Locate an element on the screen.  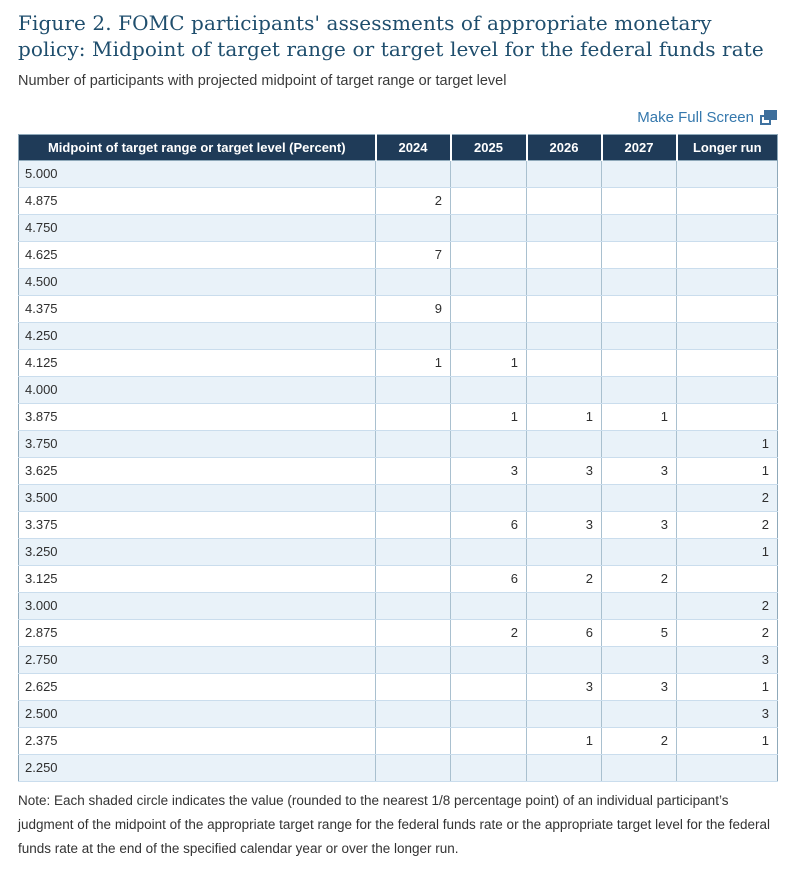
rate-label: 2.625 is located at coordinates (197, 687).